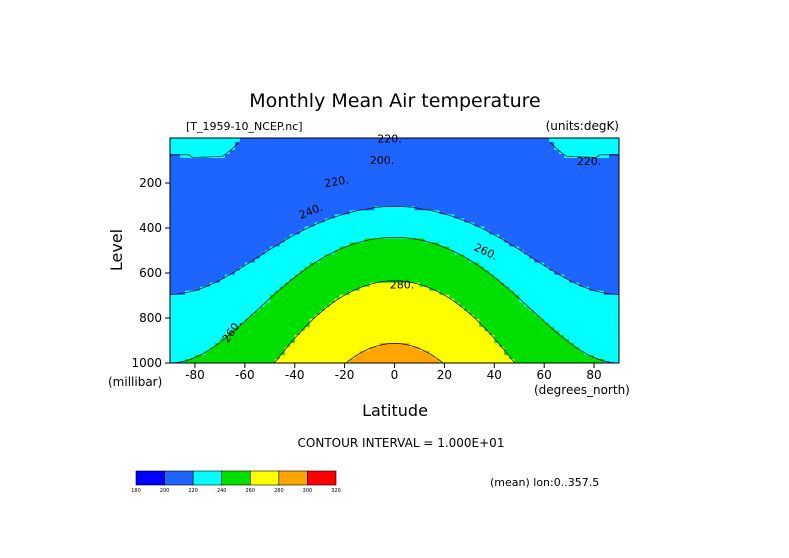  What do you see at coordinates (135, 382) in the screenshot?
I see `y-unit-label: (millibar)` at bounding box center [135, 382].